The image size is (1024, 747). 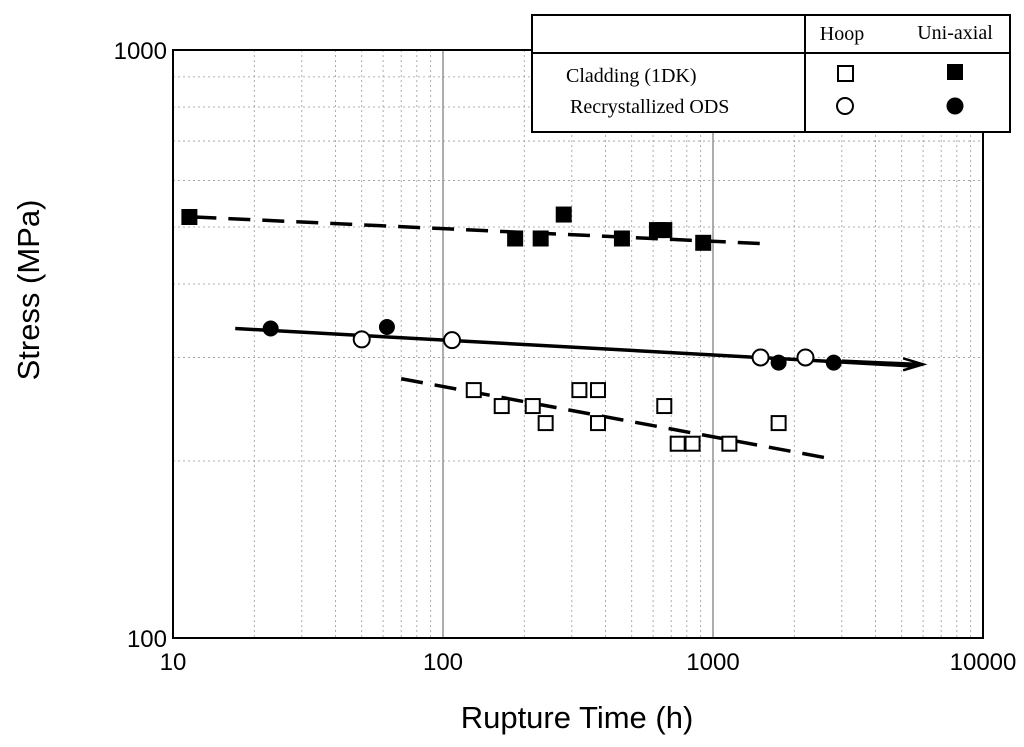 What do you see at coordinates (615, 419) in the screenshot?
I see `cladding-hoop-fit-line` at bounding box center [615, 419].